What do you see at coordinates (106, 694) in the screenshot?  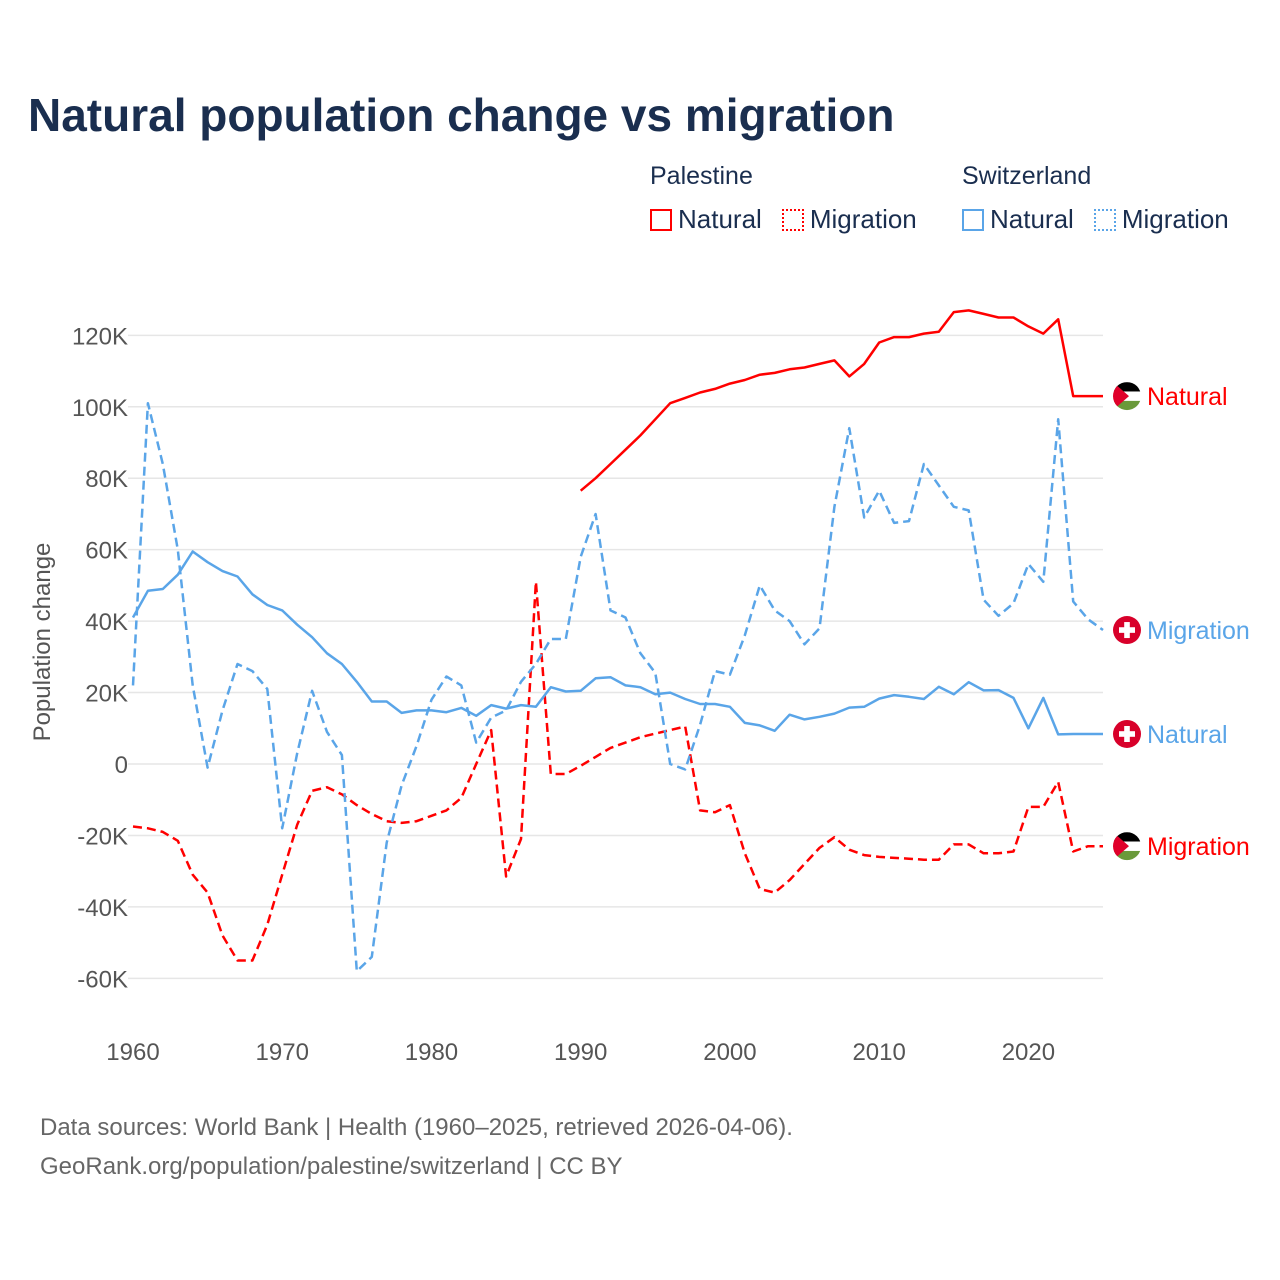 I see `y-tick-label: 20K` at bounding box center [106, 694].